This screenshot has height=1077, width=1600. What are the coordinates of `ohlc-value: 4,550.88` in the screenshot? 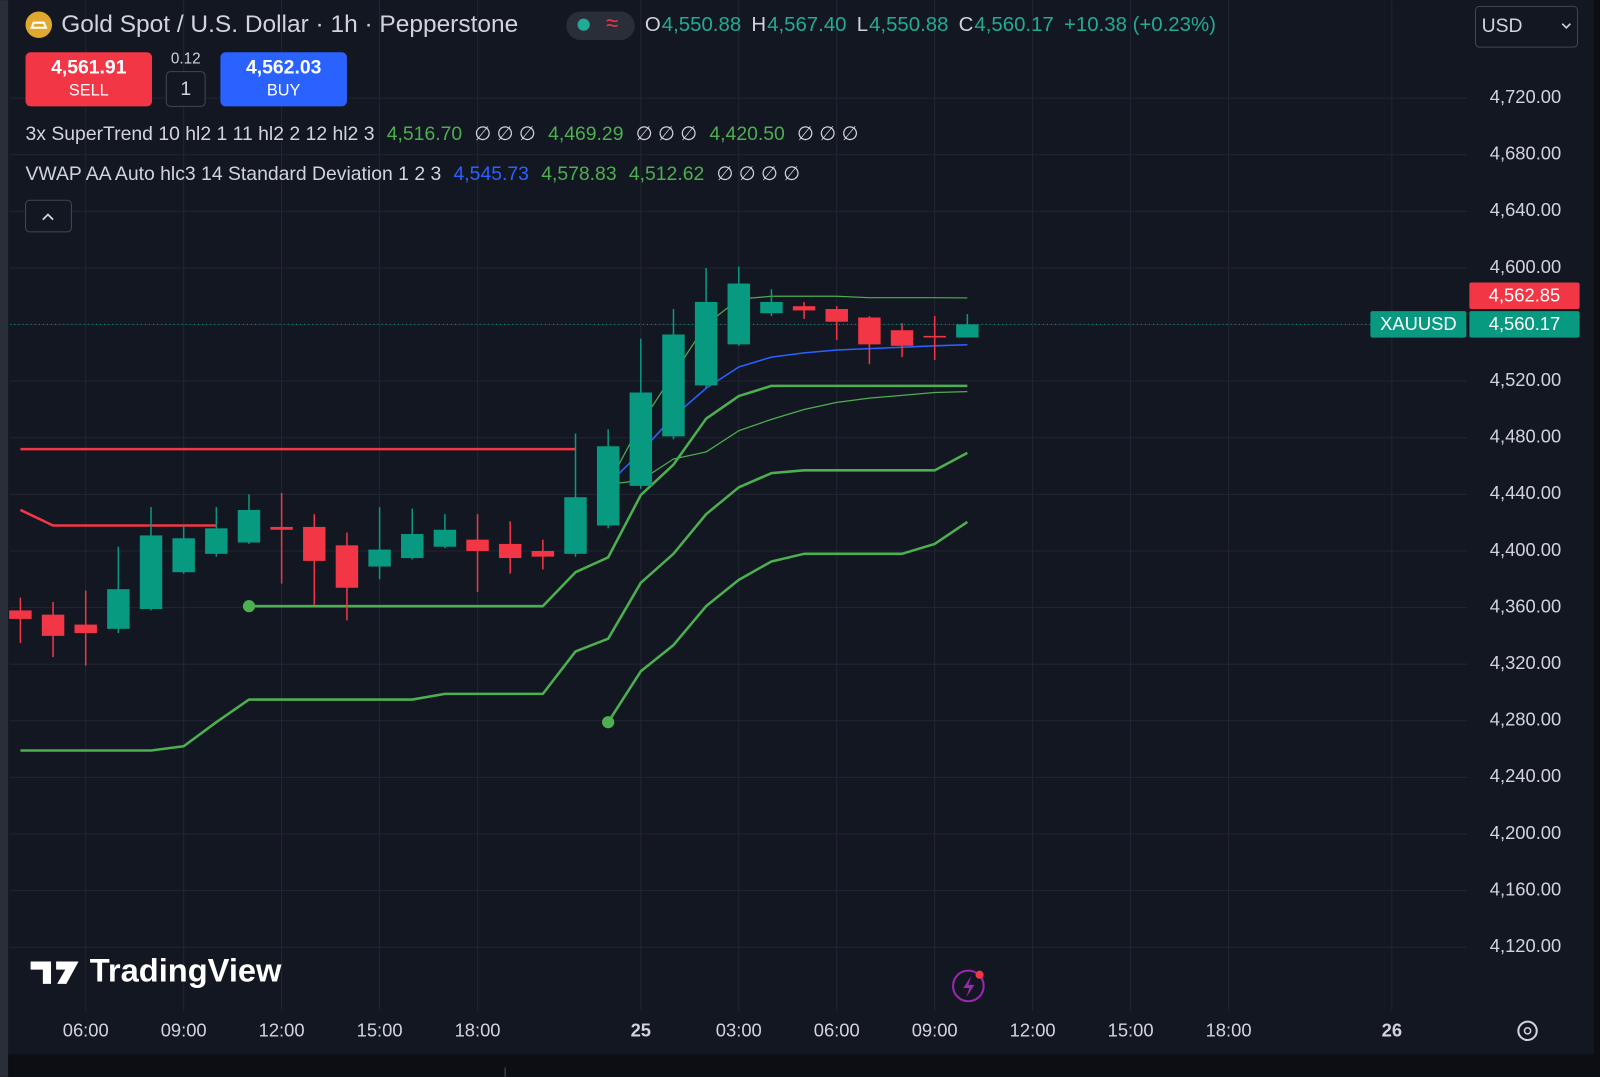 It's located at (701, 25).